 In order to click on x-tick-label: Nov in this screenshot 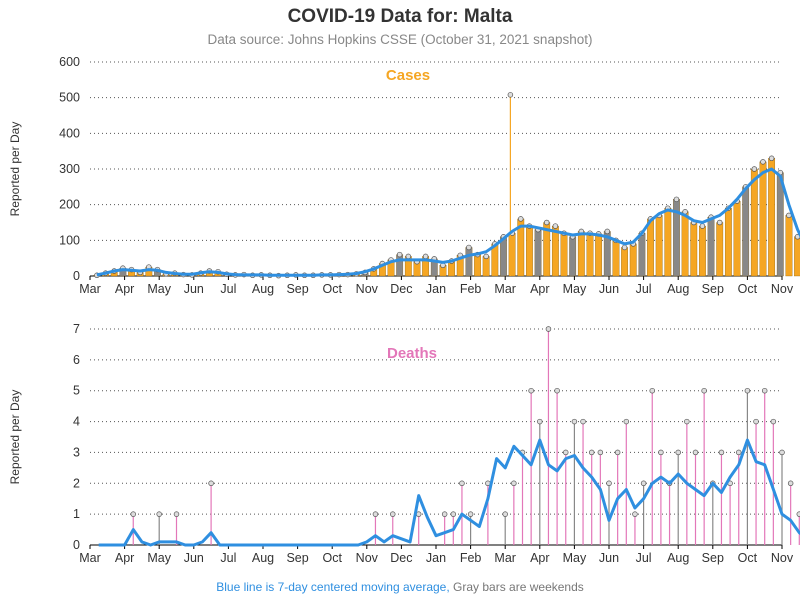, I will do `click(367, 558)`.